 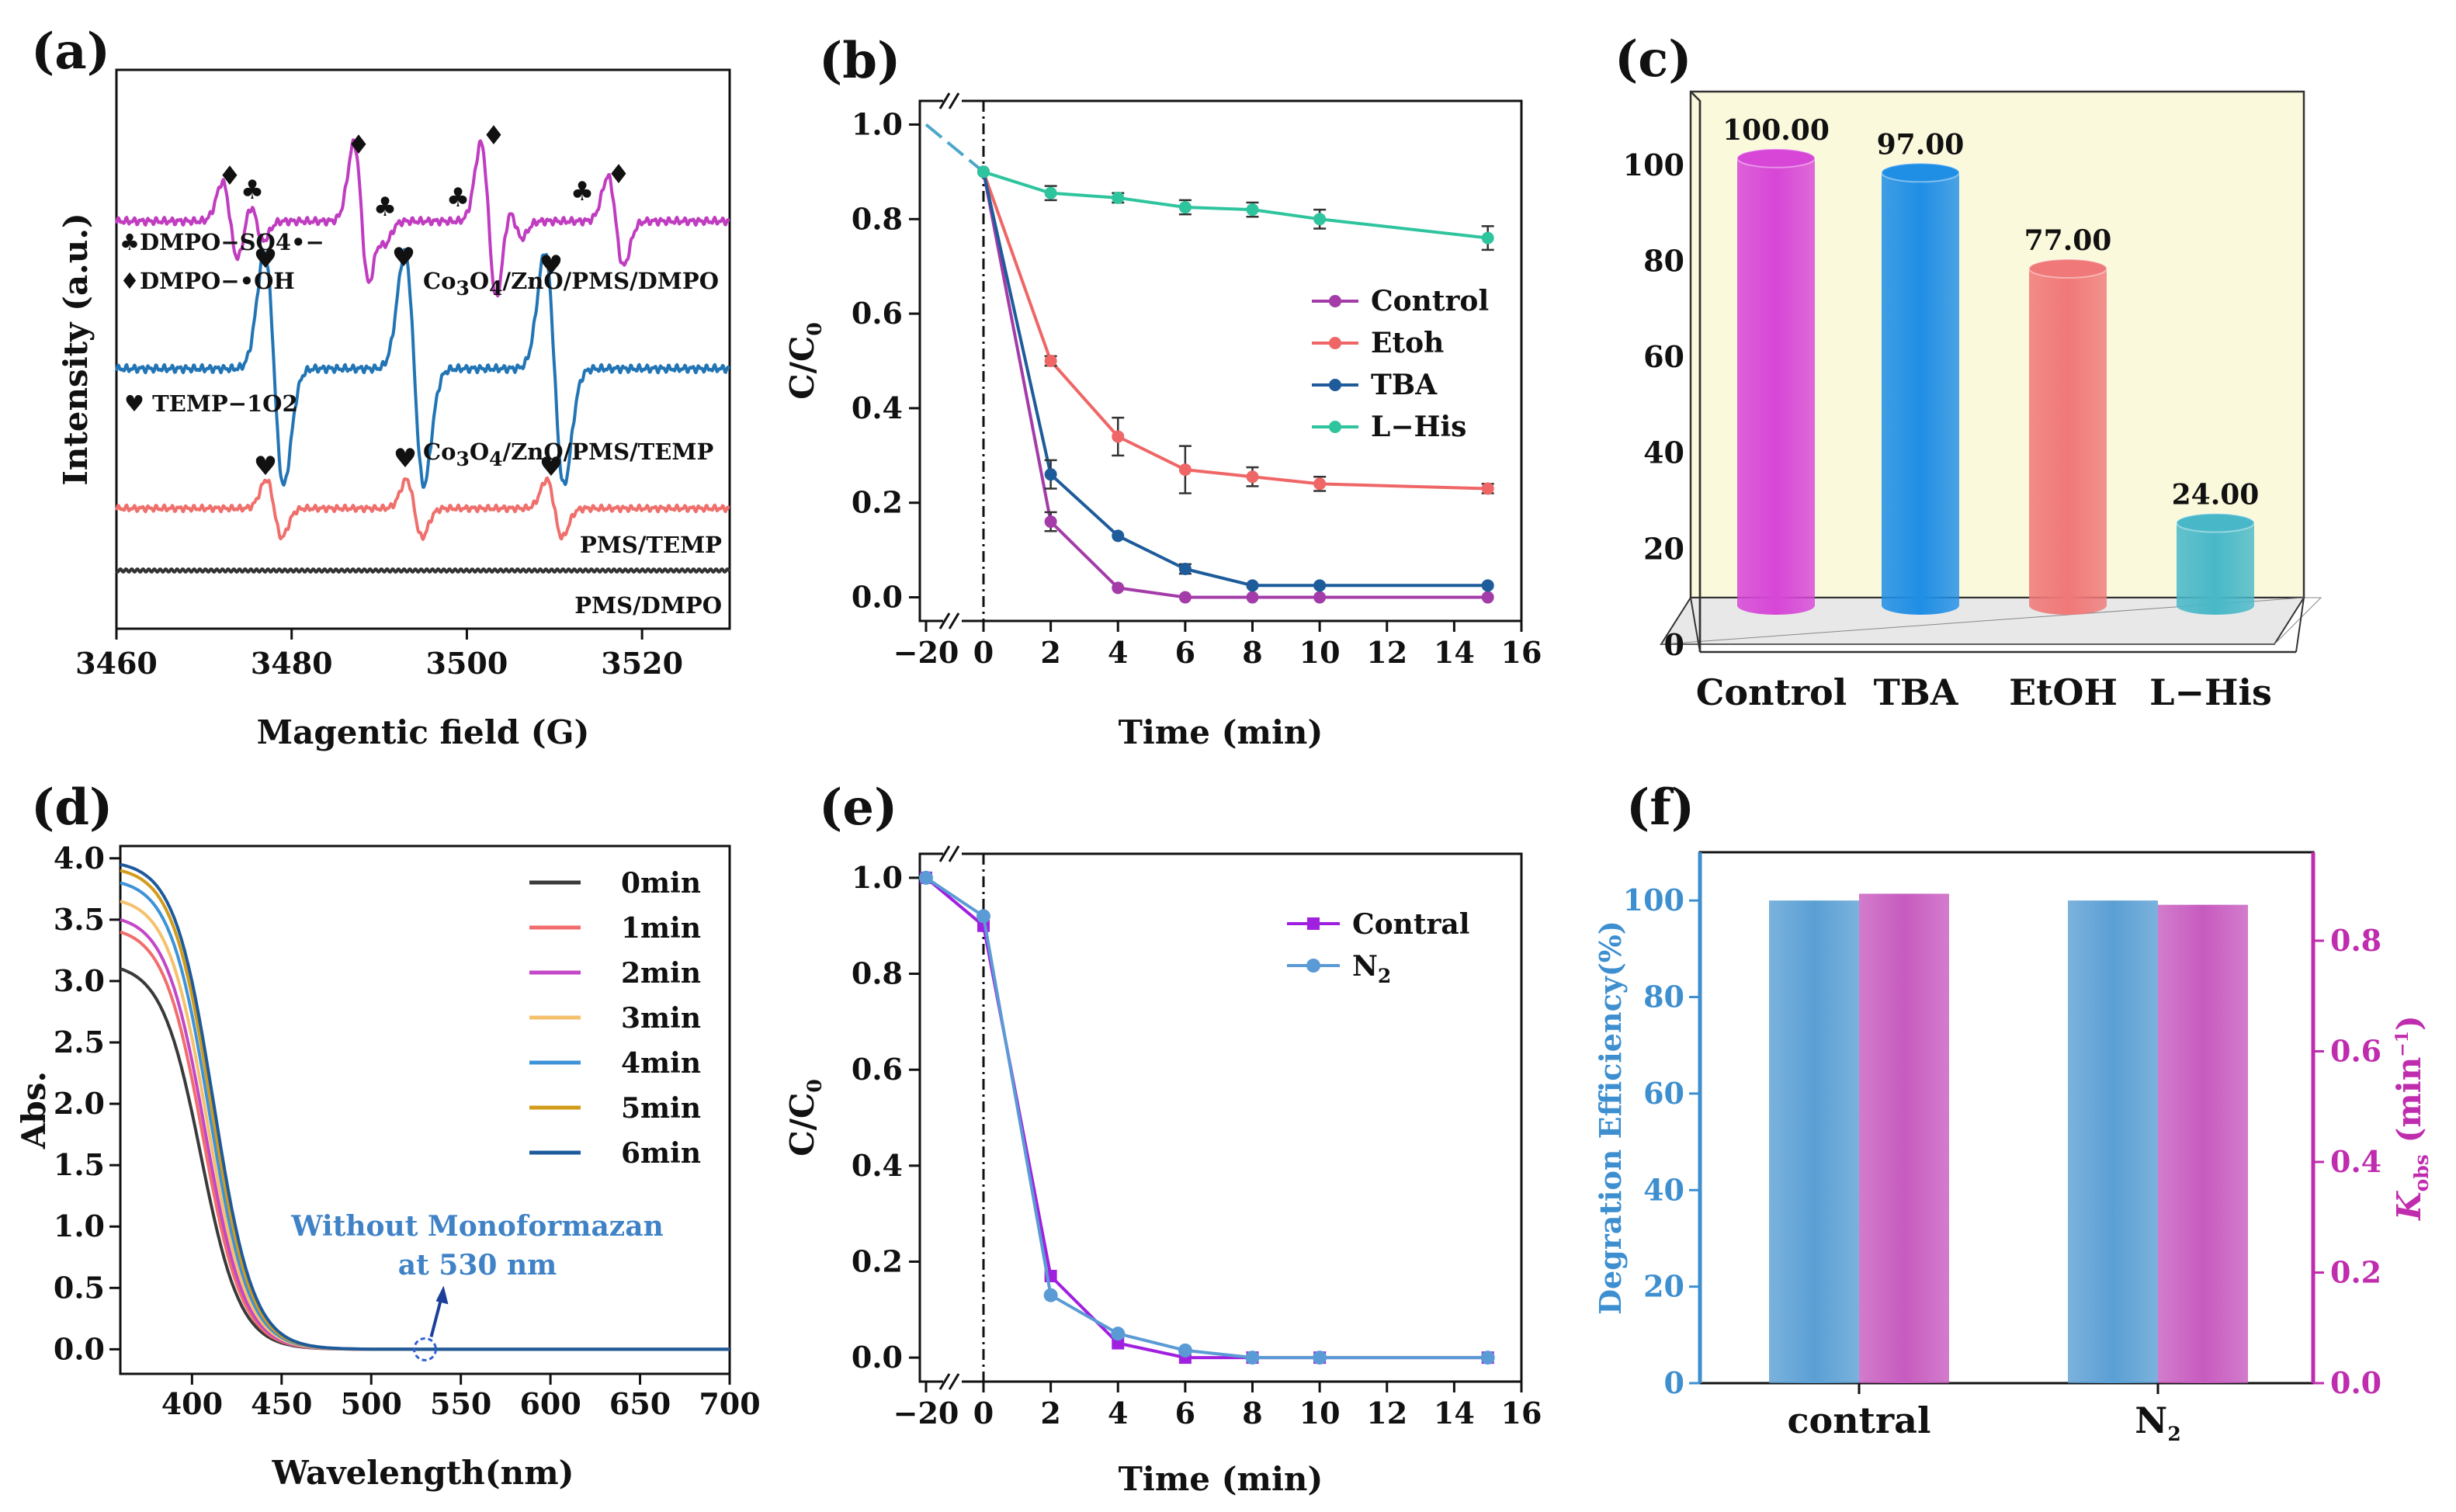 I want to click on panel-a-sym-diamond-2: ♦, so click(x=358, y=145).